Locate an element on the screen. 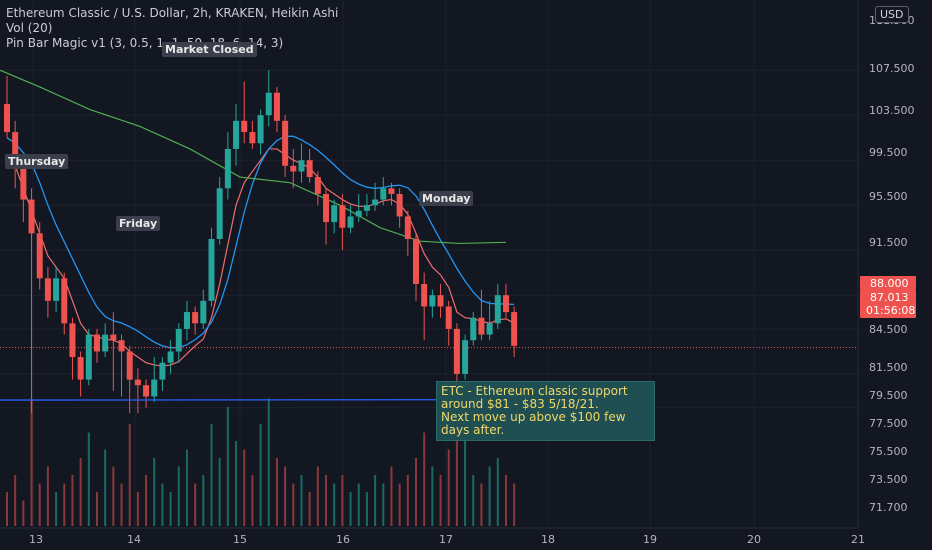 This screenshot has height=550, width=932. price-tick-label: 103.500 is located at coordinates (892, 110).